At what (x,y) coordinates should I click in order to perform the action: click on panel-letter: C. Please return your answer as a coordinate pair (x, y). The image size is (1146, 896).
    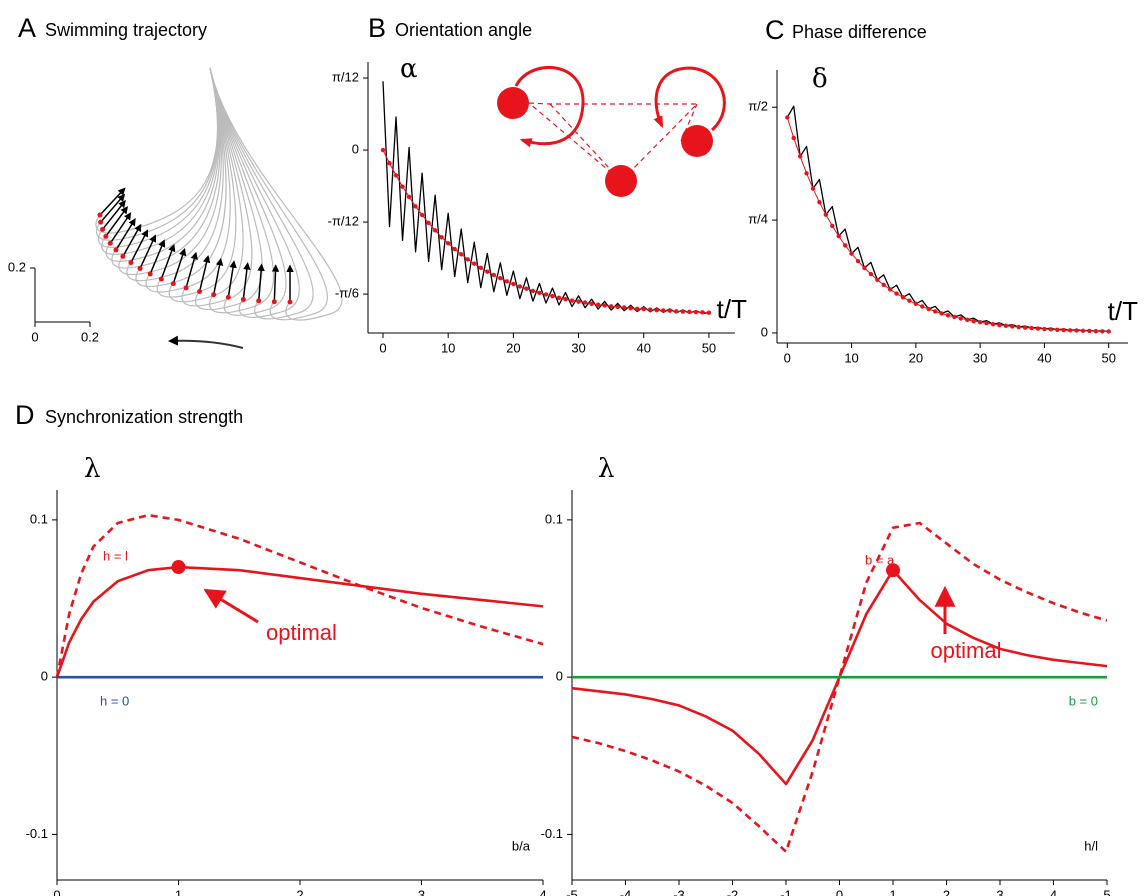
    Looking at the image, I should click on (775, 30).